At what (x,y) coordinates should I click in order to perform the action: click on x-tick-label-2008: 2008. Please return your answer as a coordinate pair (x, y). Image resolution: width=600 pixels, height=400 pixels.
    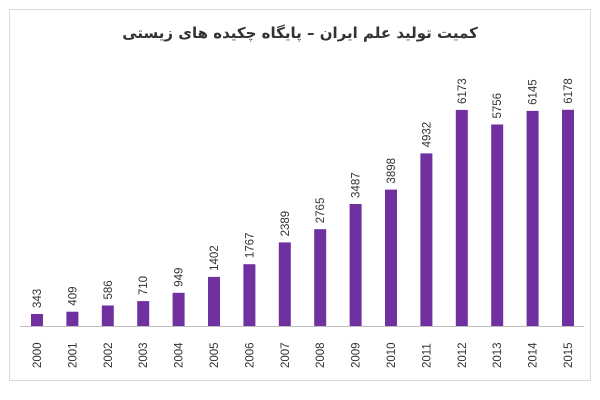
    Looking at the image, I should click on (321, 355).